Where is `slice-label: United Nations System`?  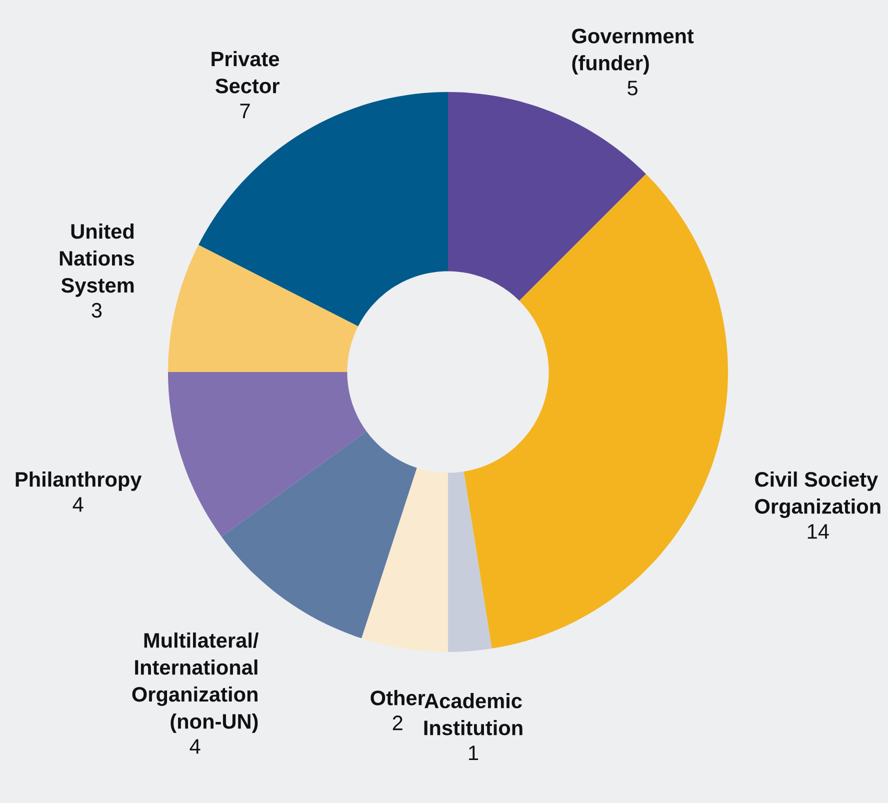
slice-label: United Nations System is located at coordinates (97, 260).